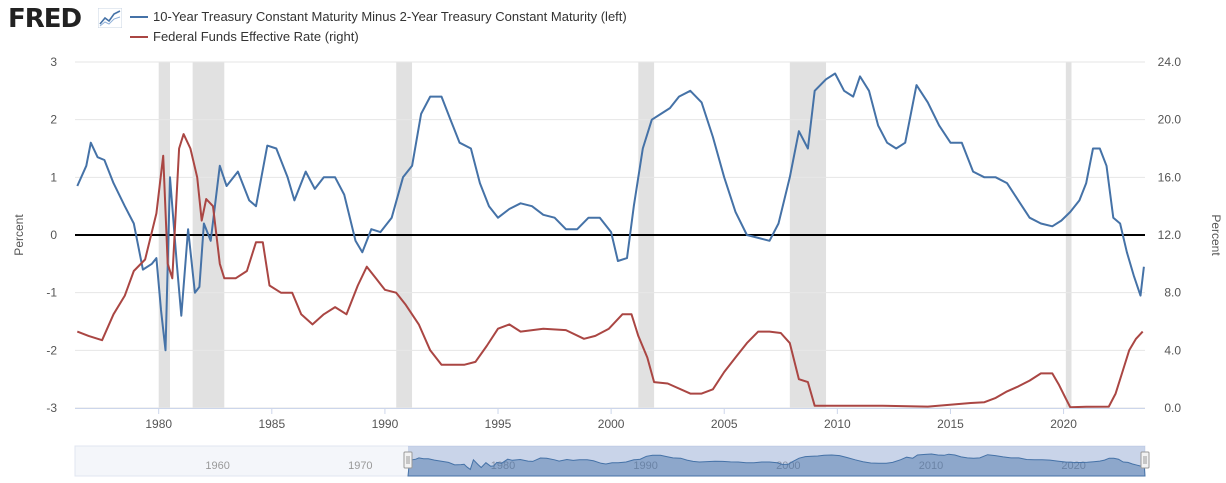 The width and height of the screenshot is (1226, 483). Describe the element at coordinates (498, 424) in the screenshot. I see `x-tick-label: 1995` at that location.